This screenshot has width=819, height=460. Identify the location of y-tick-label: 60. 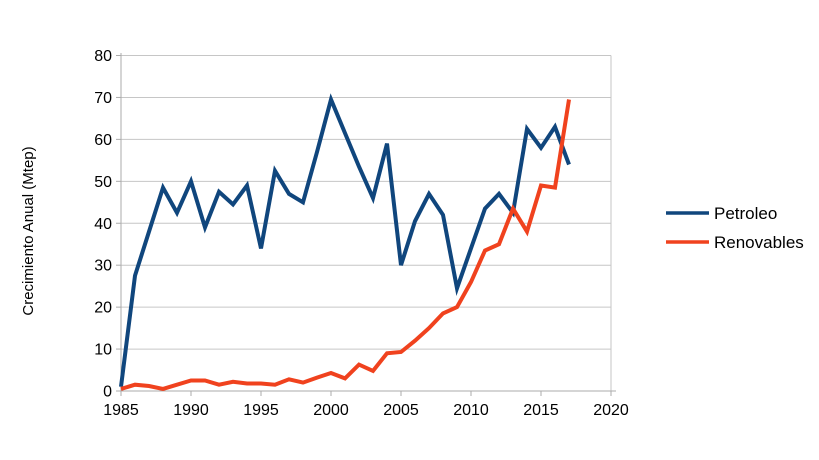
(103, 140).